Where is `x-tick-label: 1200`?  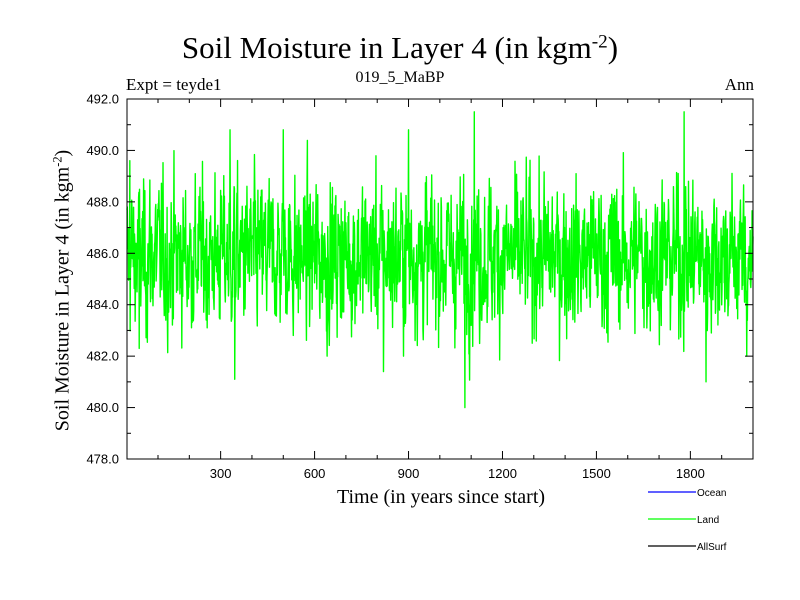
x-tick-label: 1200 is located at coordinates (502, 473).